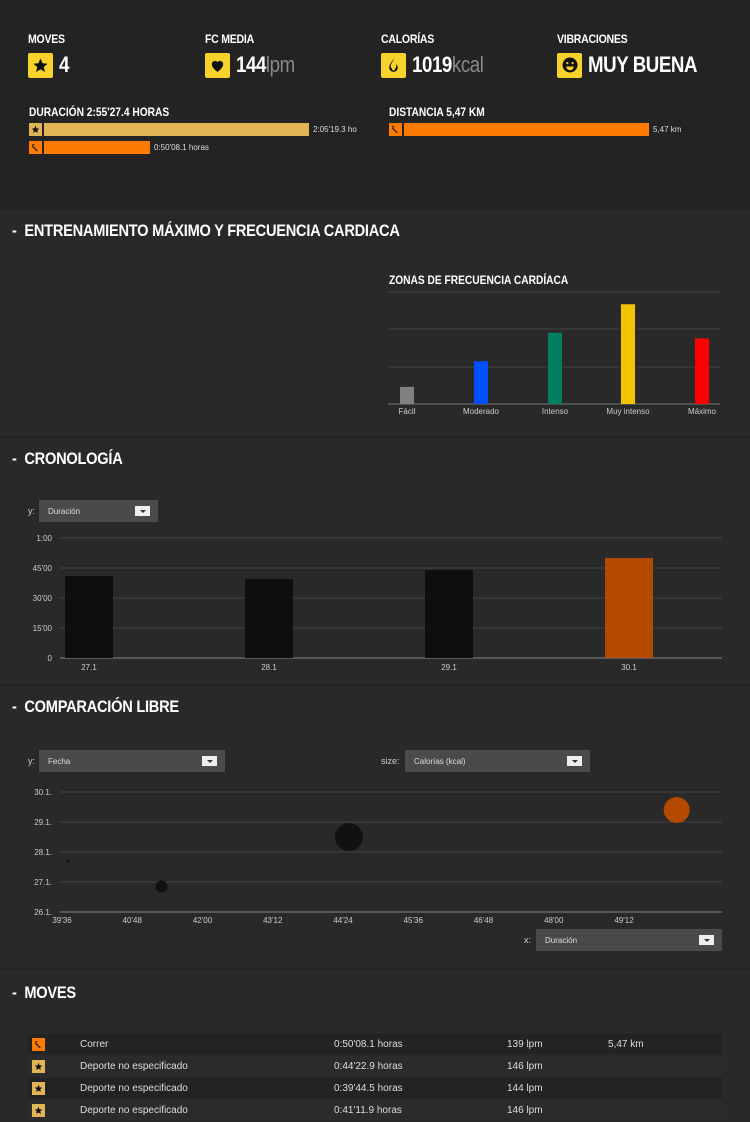 The image size is (750, 1122). Describe the element at coordinates (44, 992) in the screenshot. I see `moves-title: - MOVES` at that location.